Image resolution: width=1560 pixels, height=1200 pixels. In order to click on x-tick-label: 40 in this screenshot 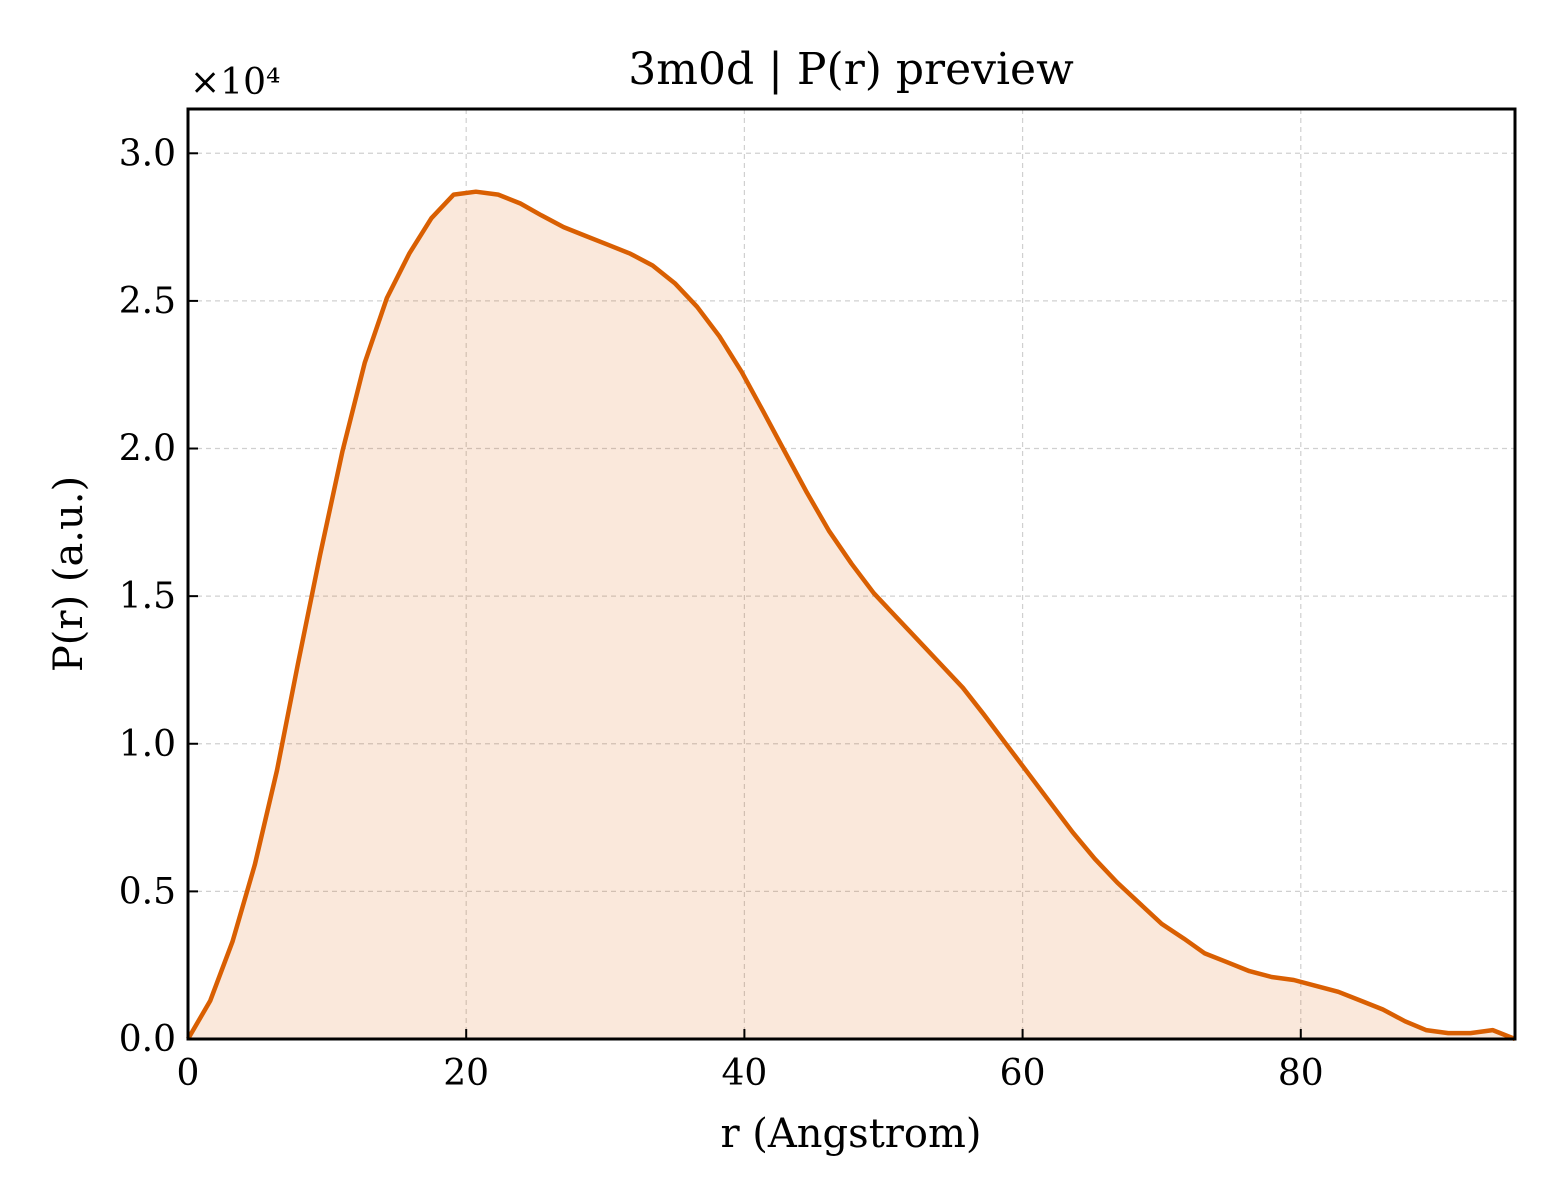, I will do `click(744, 1073)`.